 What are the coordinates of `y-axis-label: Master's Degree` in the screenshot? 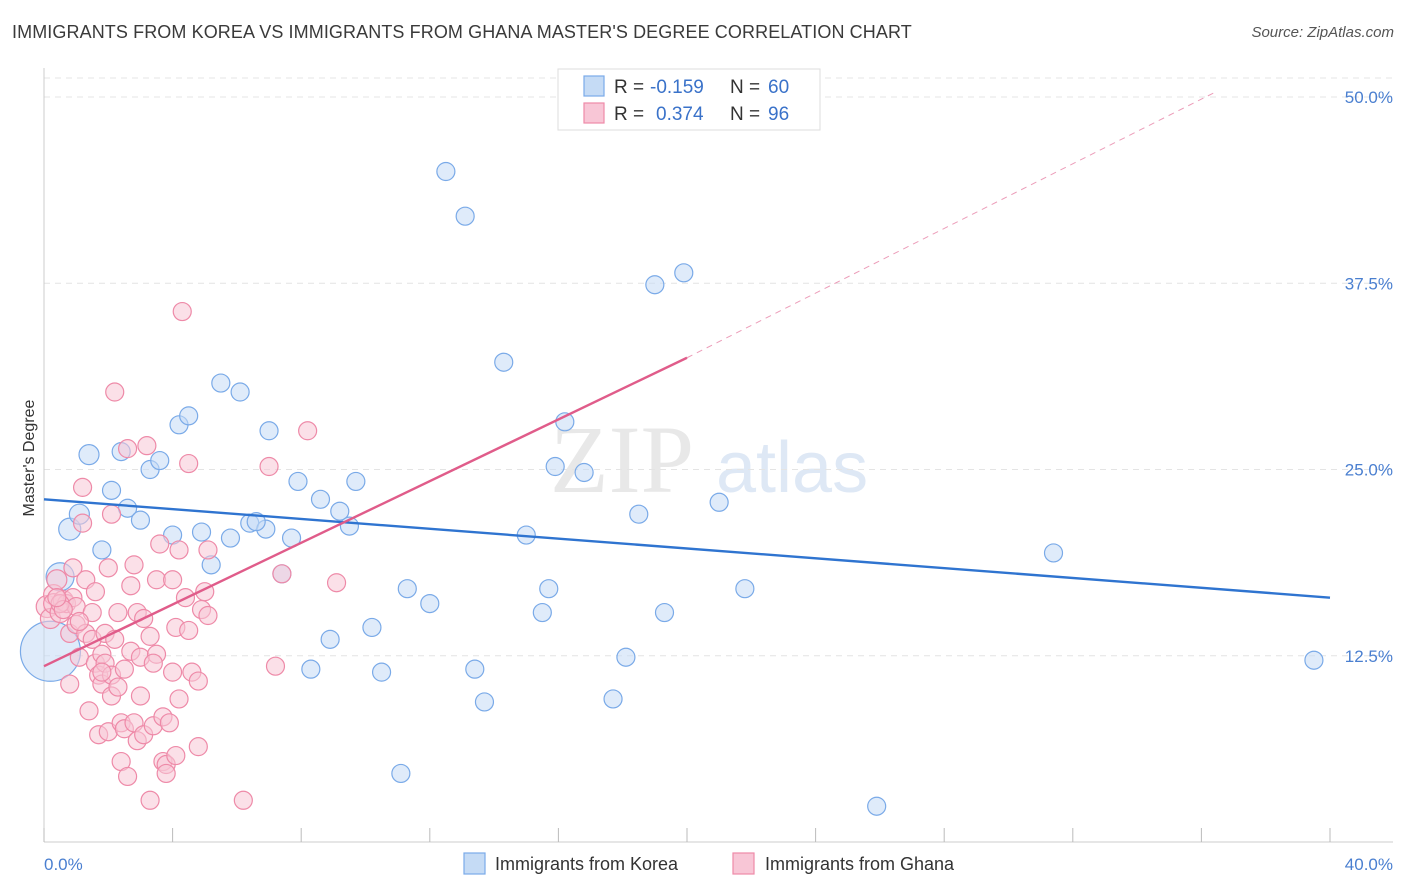 It's located at (29, 457).